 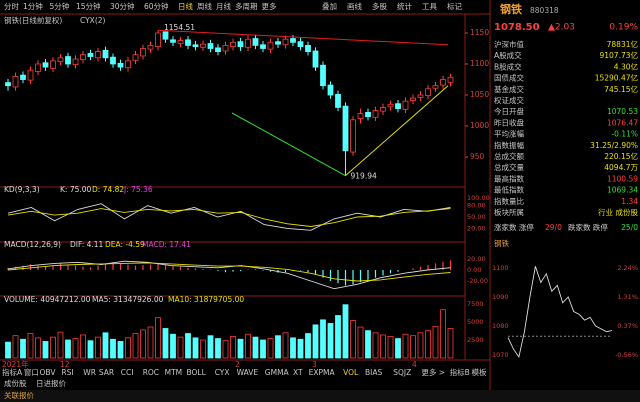 What do you see at coordinates (561, 28) in the screenshot?
I see `change: ▲2.03` at bounding box center [561, 28].